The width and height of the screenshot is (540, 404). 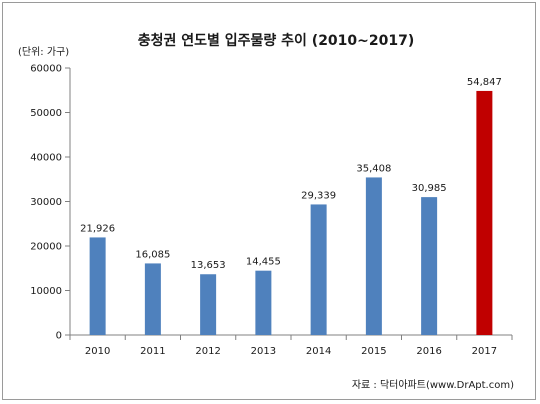 What do you see at coordinates (429, 188) in the screenshot?
I see `data-label-2016: 30,985` at bounding box center [429, 188].